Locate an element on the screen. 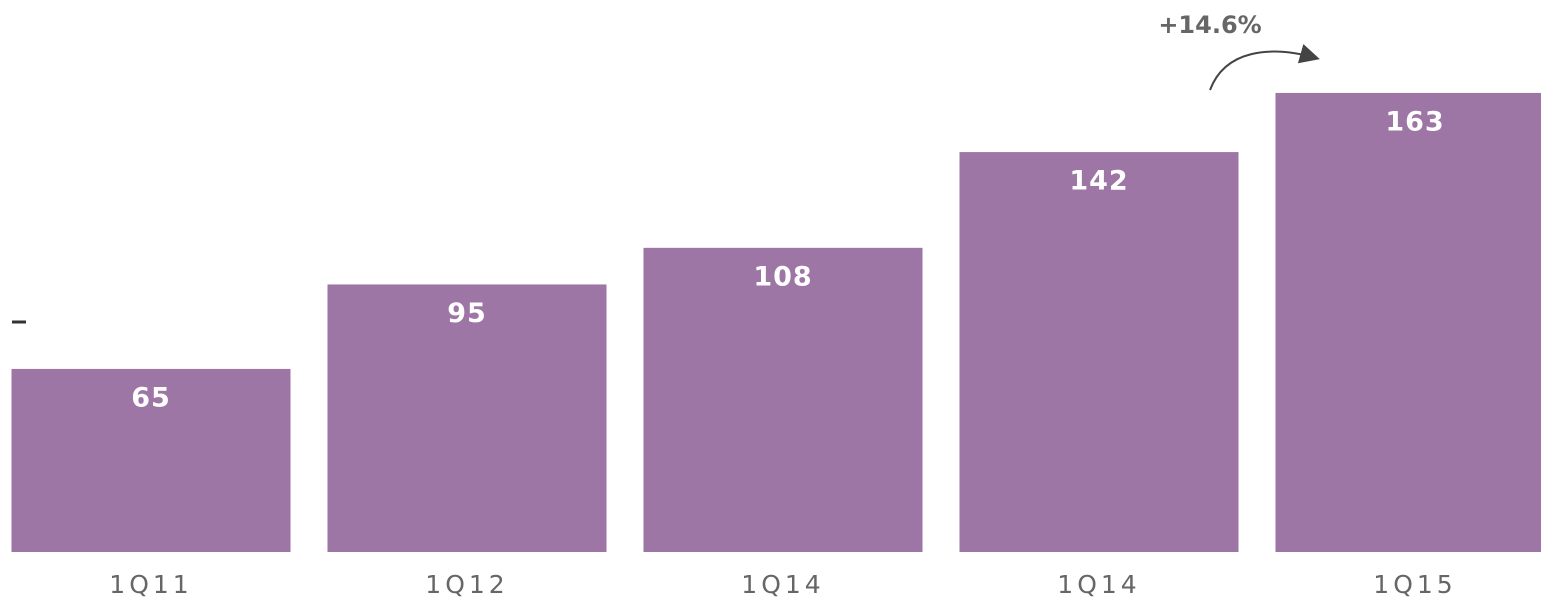  value-label: 65 is located at coordinates (151, 397).